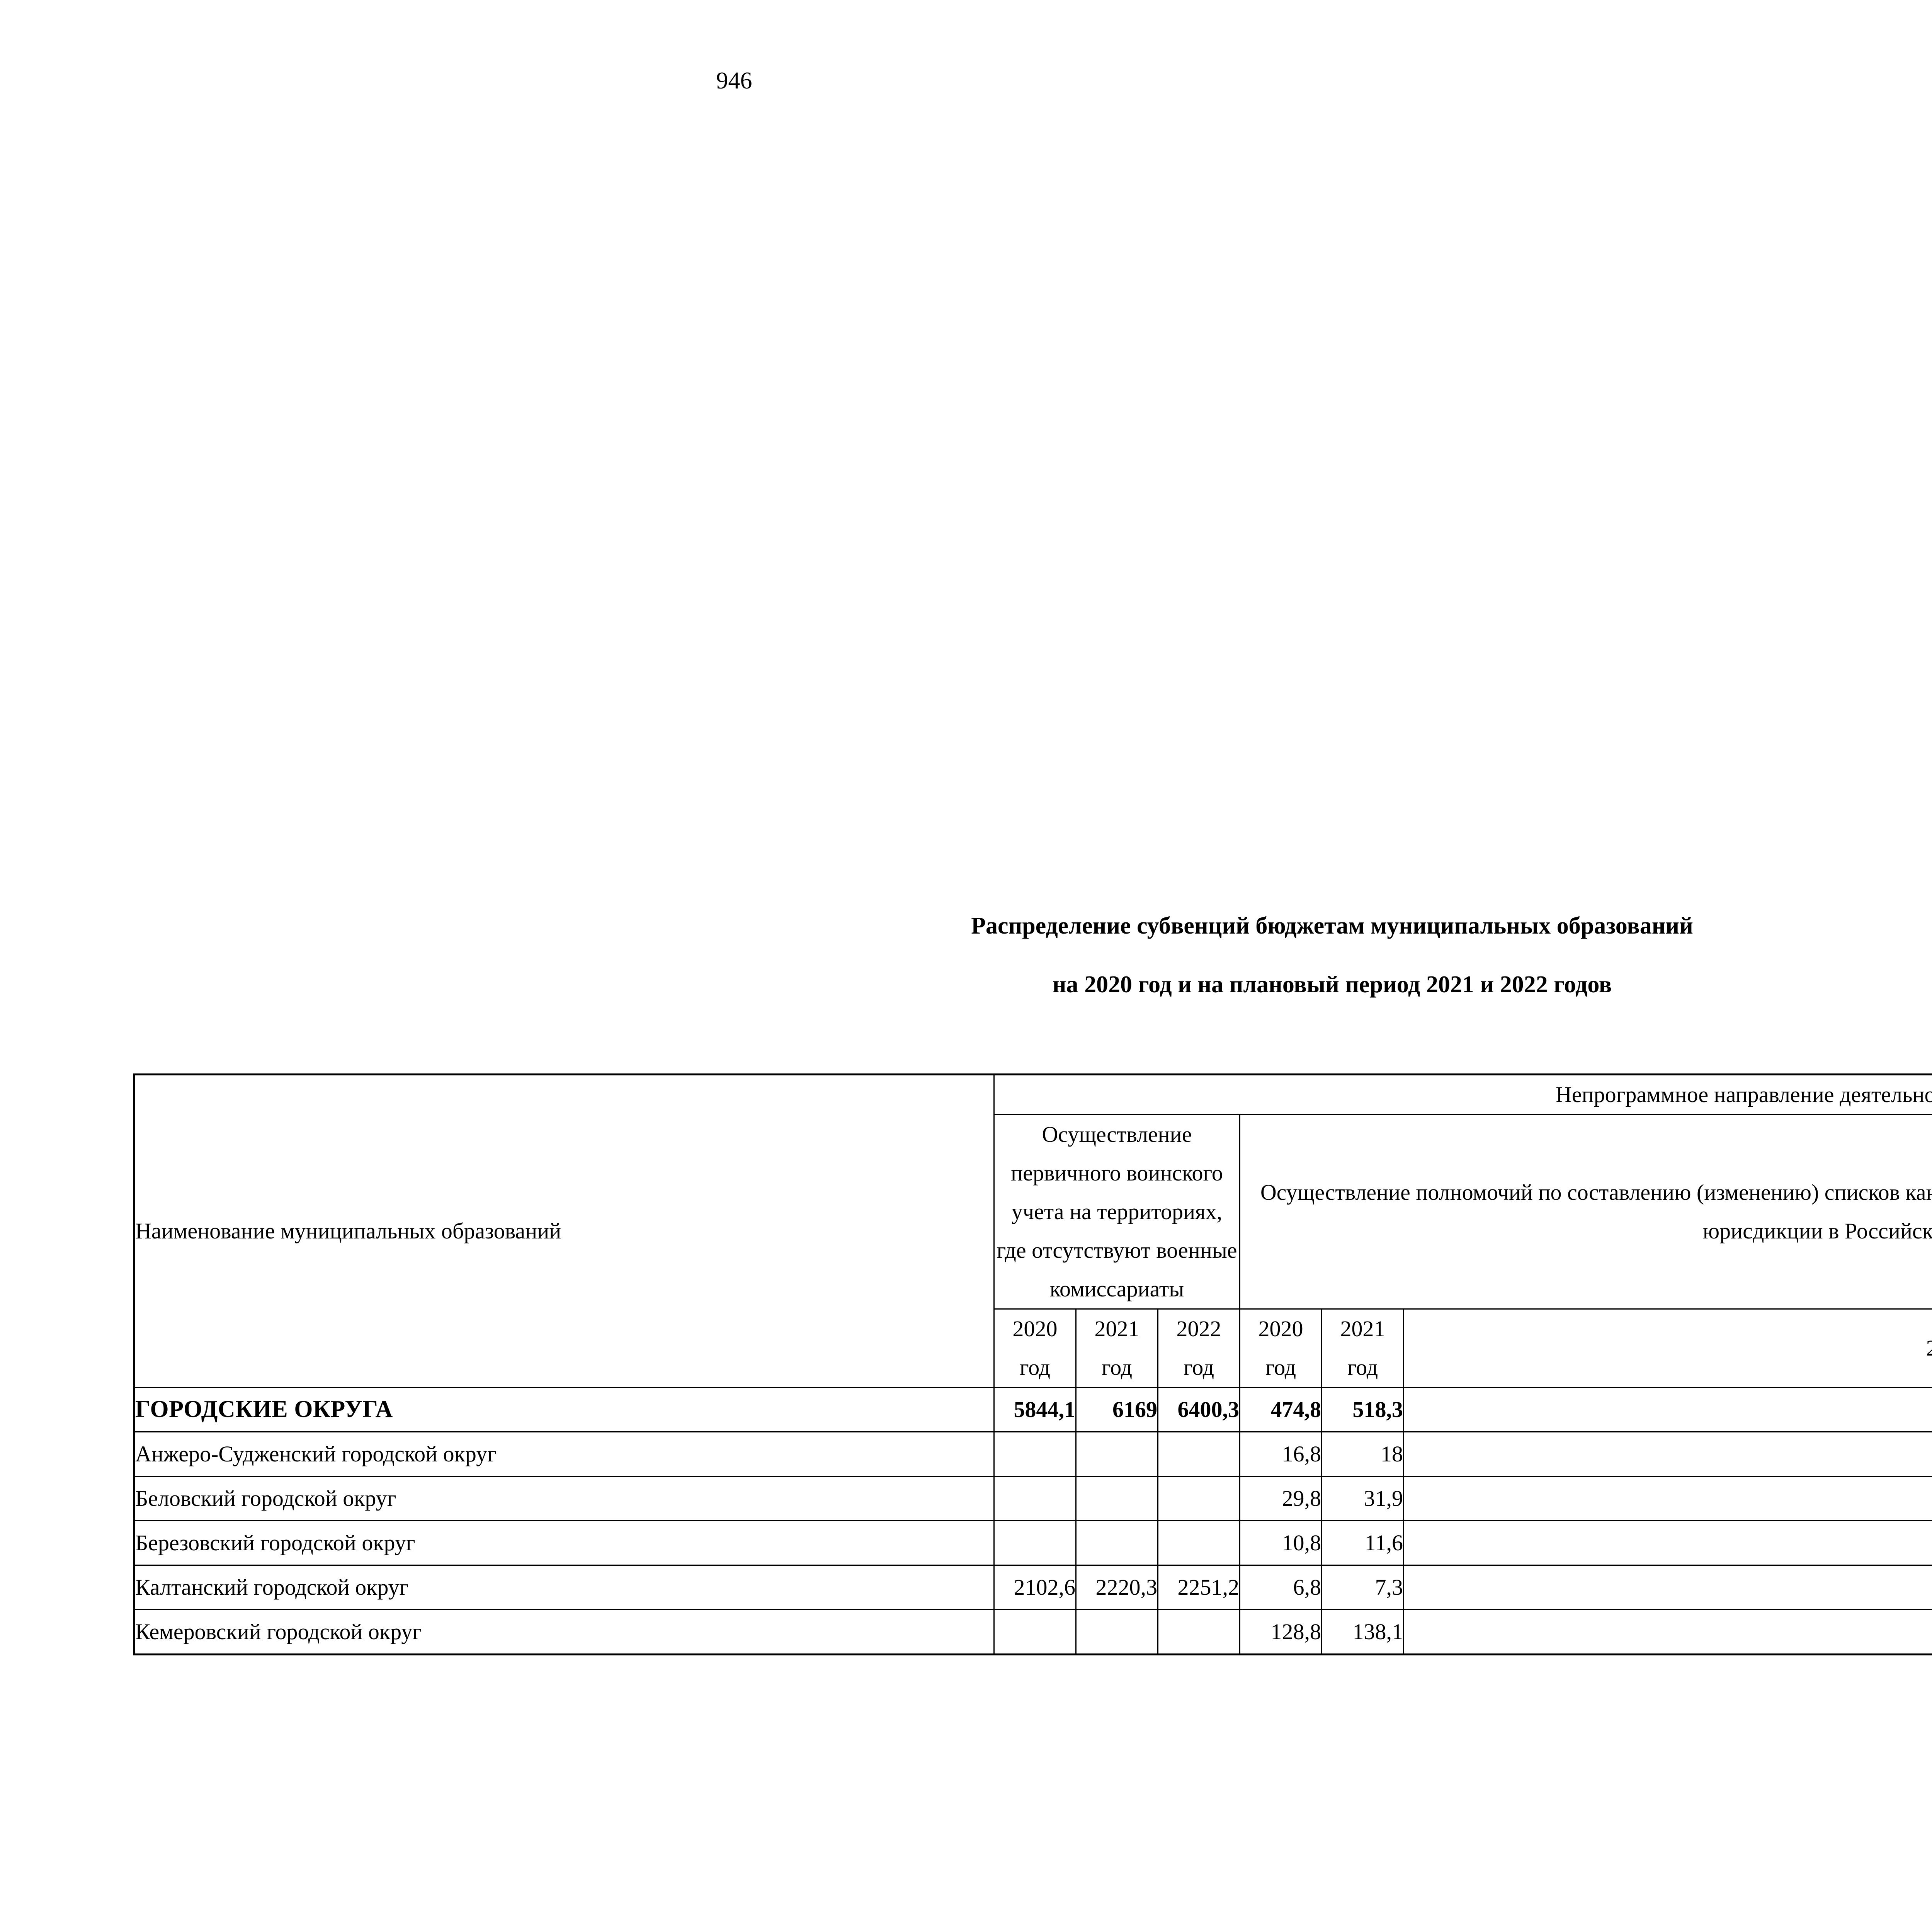 The image size is (1932, 1917). I want to click on reference-line: Приложение 51, so click(1681, 216).